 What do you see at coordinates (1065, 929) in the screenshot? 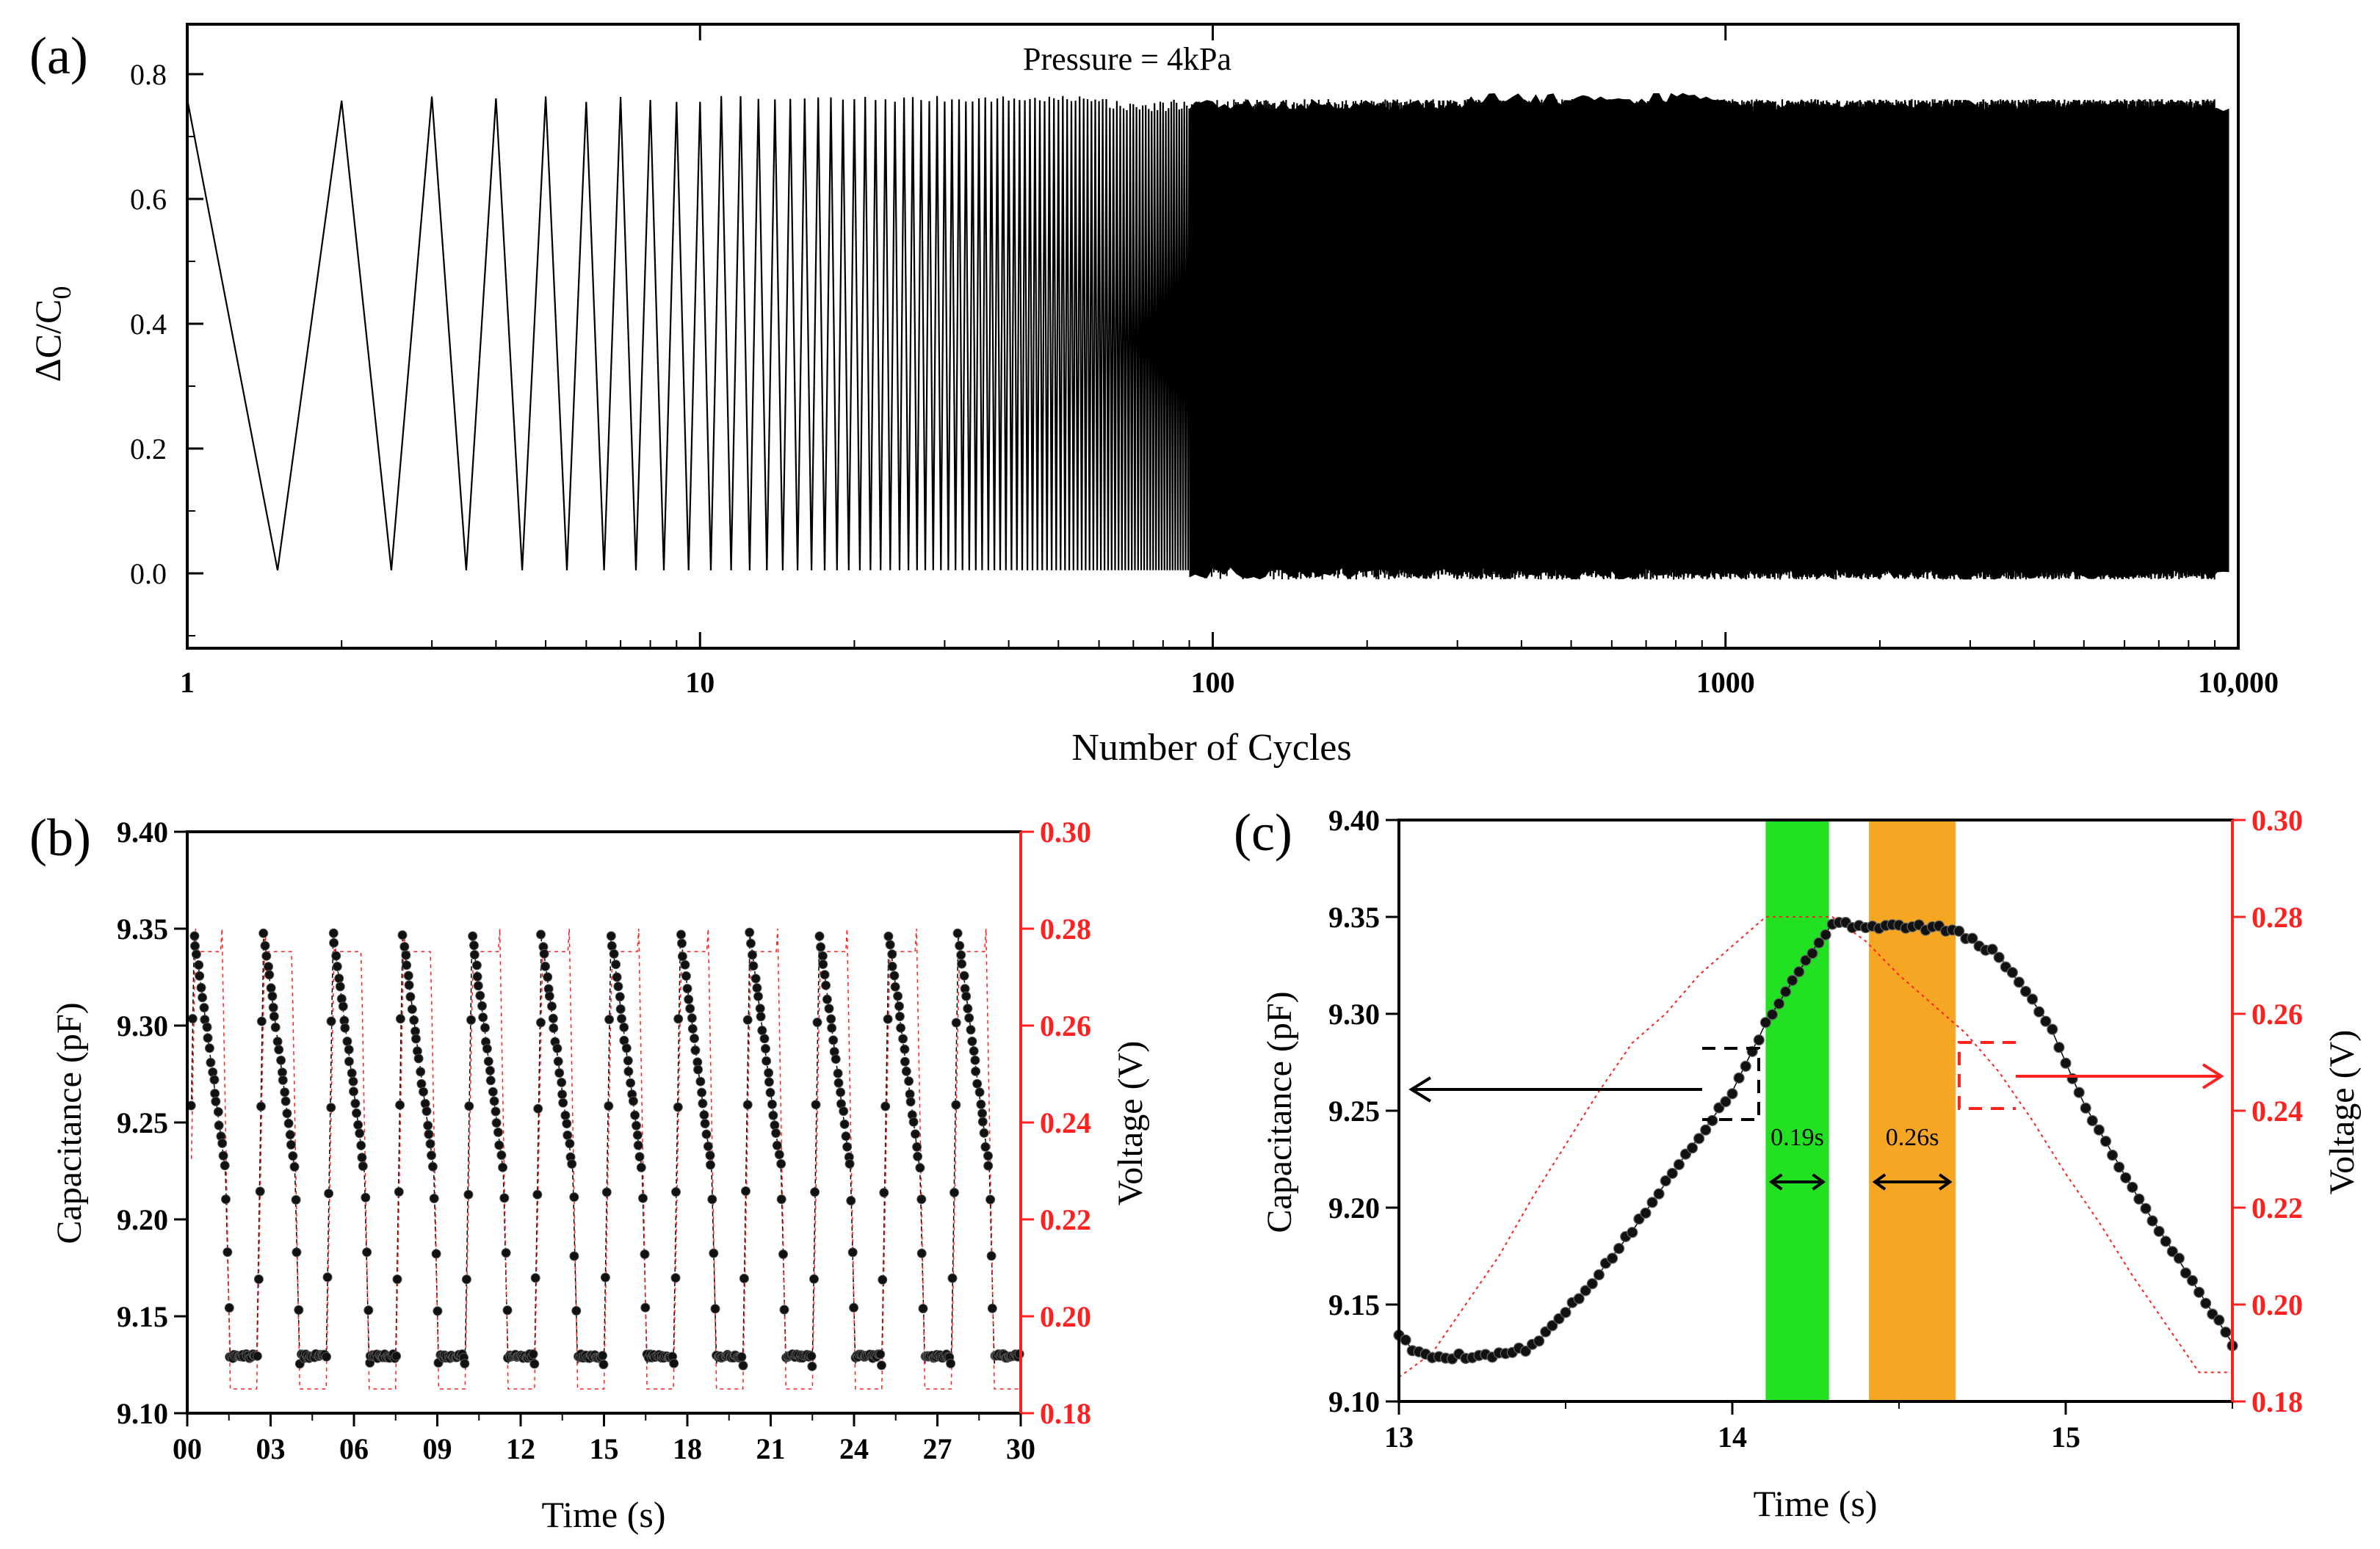
I see `panel-b-ytick-right-label: 0.28` at bounding box center [1065, 929].